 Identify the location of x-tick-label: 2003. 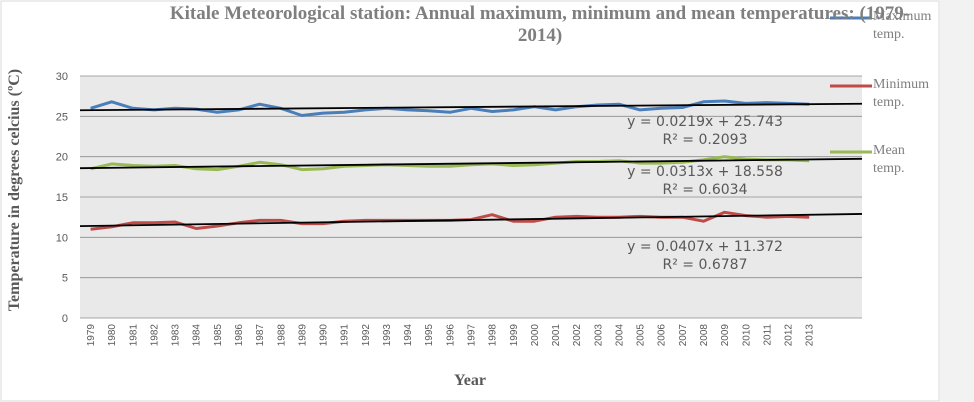
(598, 335).